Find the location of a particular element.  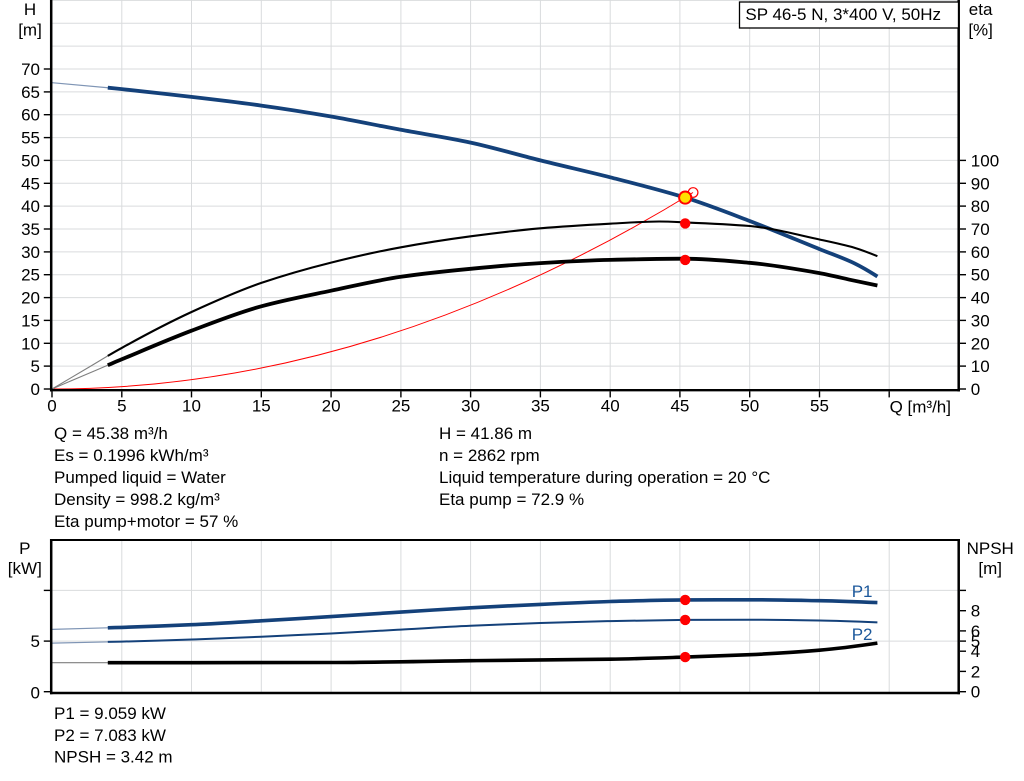

svg-text: Pumped liquid = Water is located at coordinates (140, 477).